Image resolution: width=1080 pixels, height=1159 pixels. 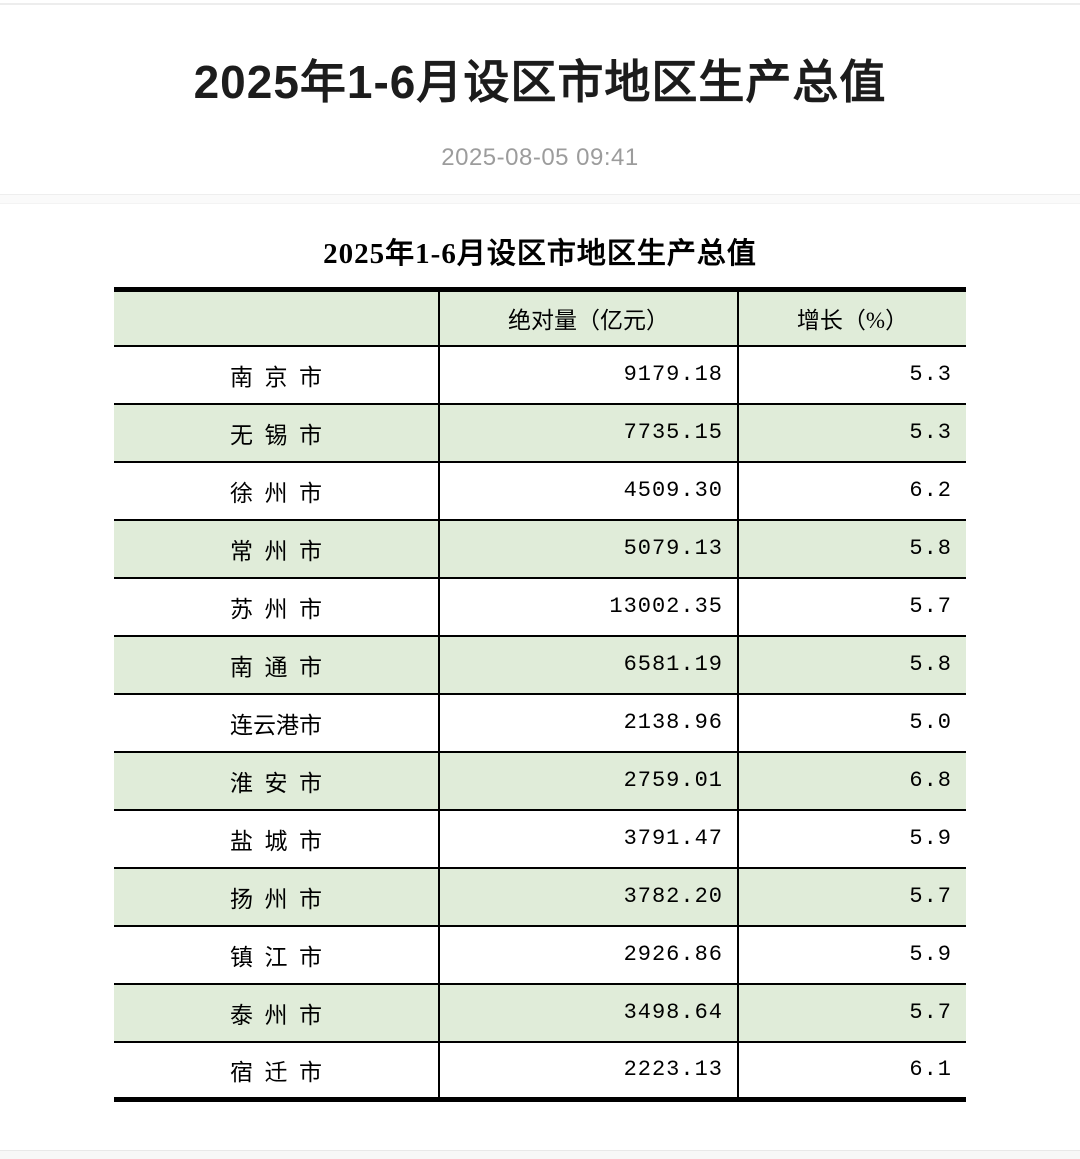 I want to click on value-cell: 9179.18, so click(x=589, y=375).